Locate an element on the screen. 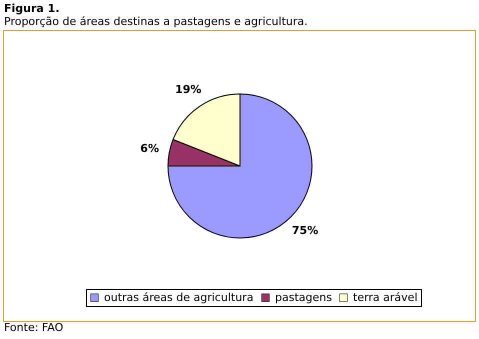  chart-subtitle: Proporção de áreas destinas a pastagens e agricultura. is located at coordinates (156, 21).